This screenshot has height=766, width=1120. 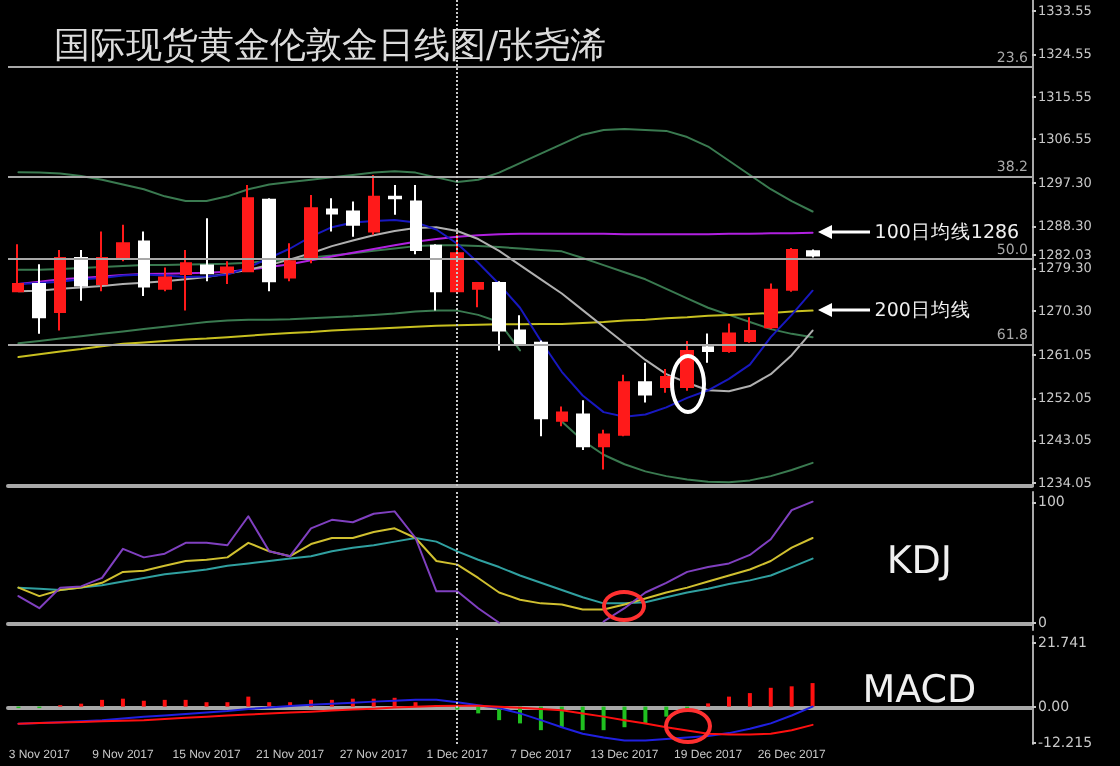 I want to click on annotation: KDJ, so click(x=919, y=561).